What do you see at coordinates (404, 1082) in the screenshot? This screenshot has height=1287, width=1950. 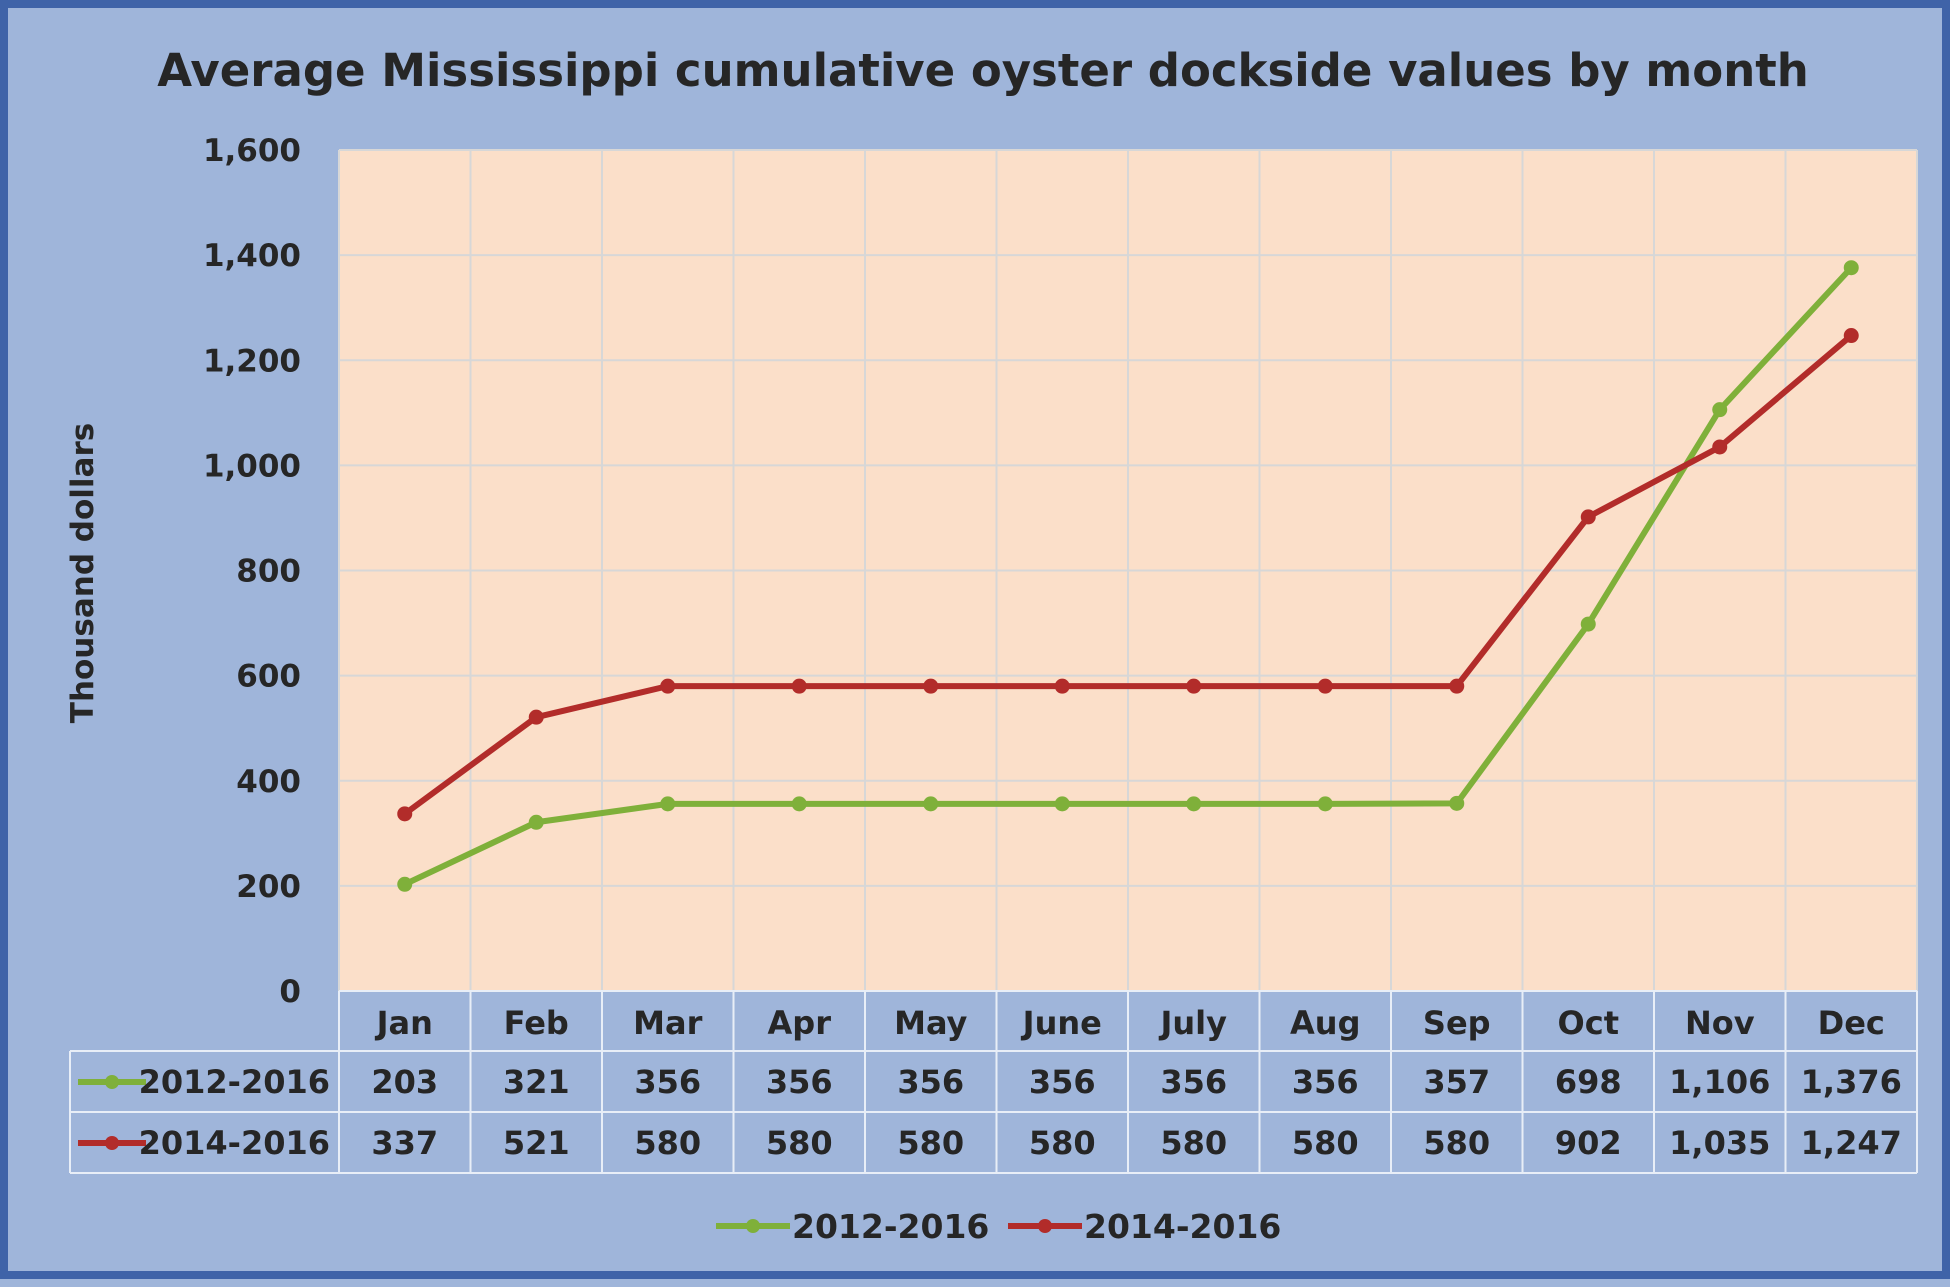 I see `data-cell: 203` at bounding box center [404, 1082].